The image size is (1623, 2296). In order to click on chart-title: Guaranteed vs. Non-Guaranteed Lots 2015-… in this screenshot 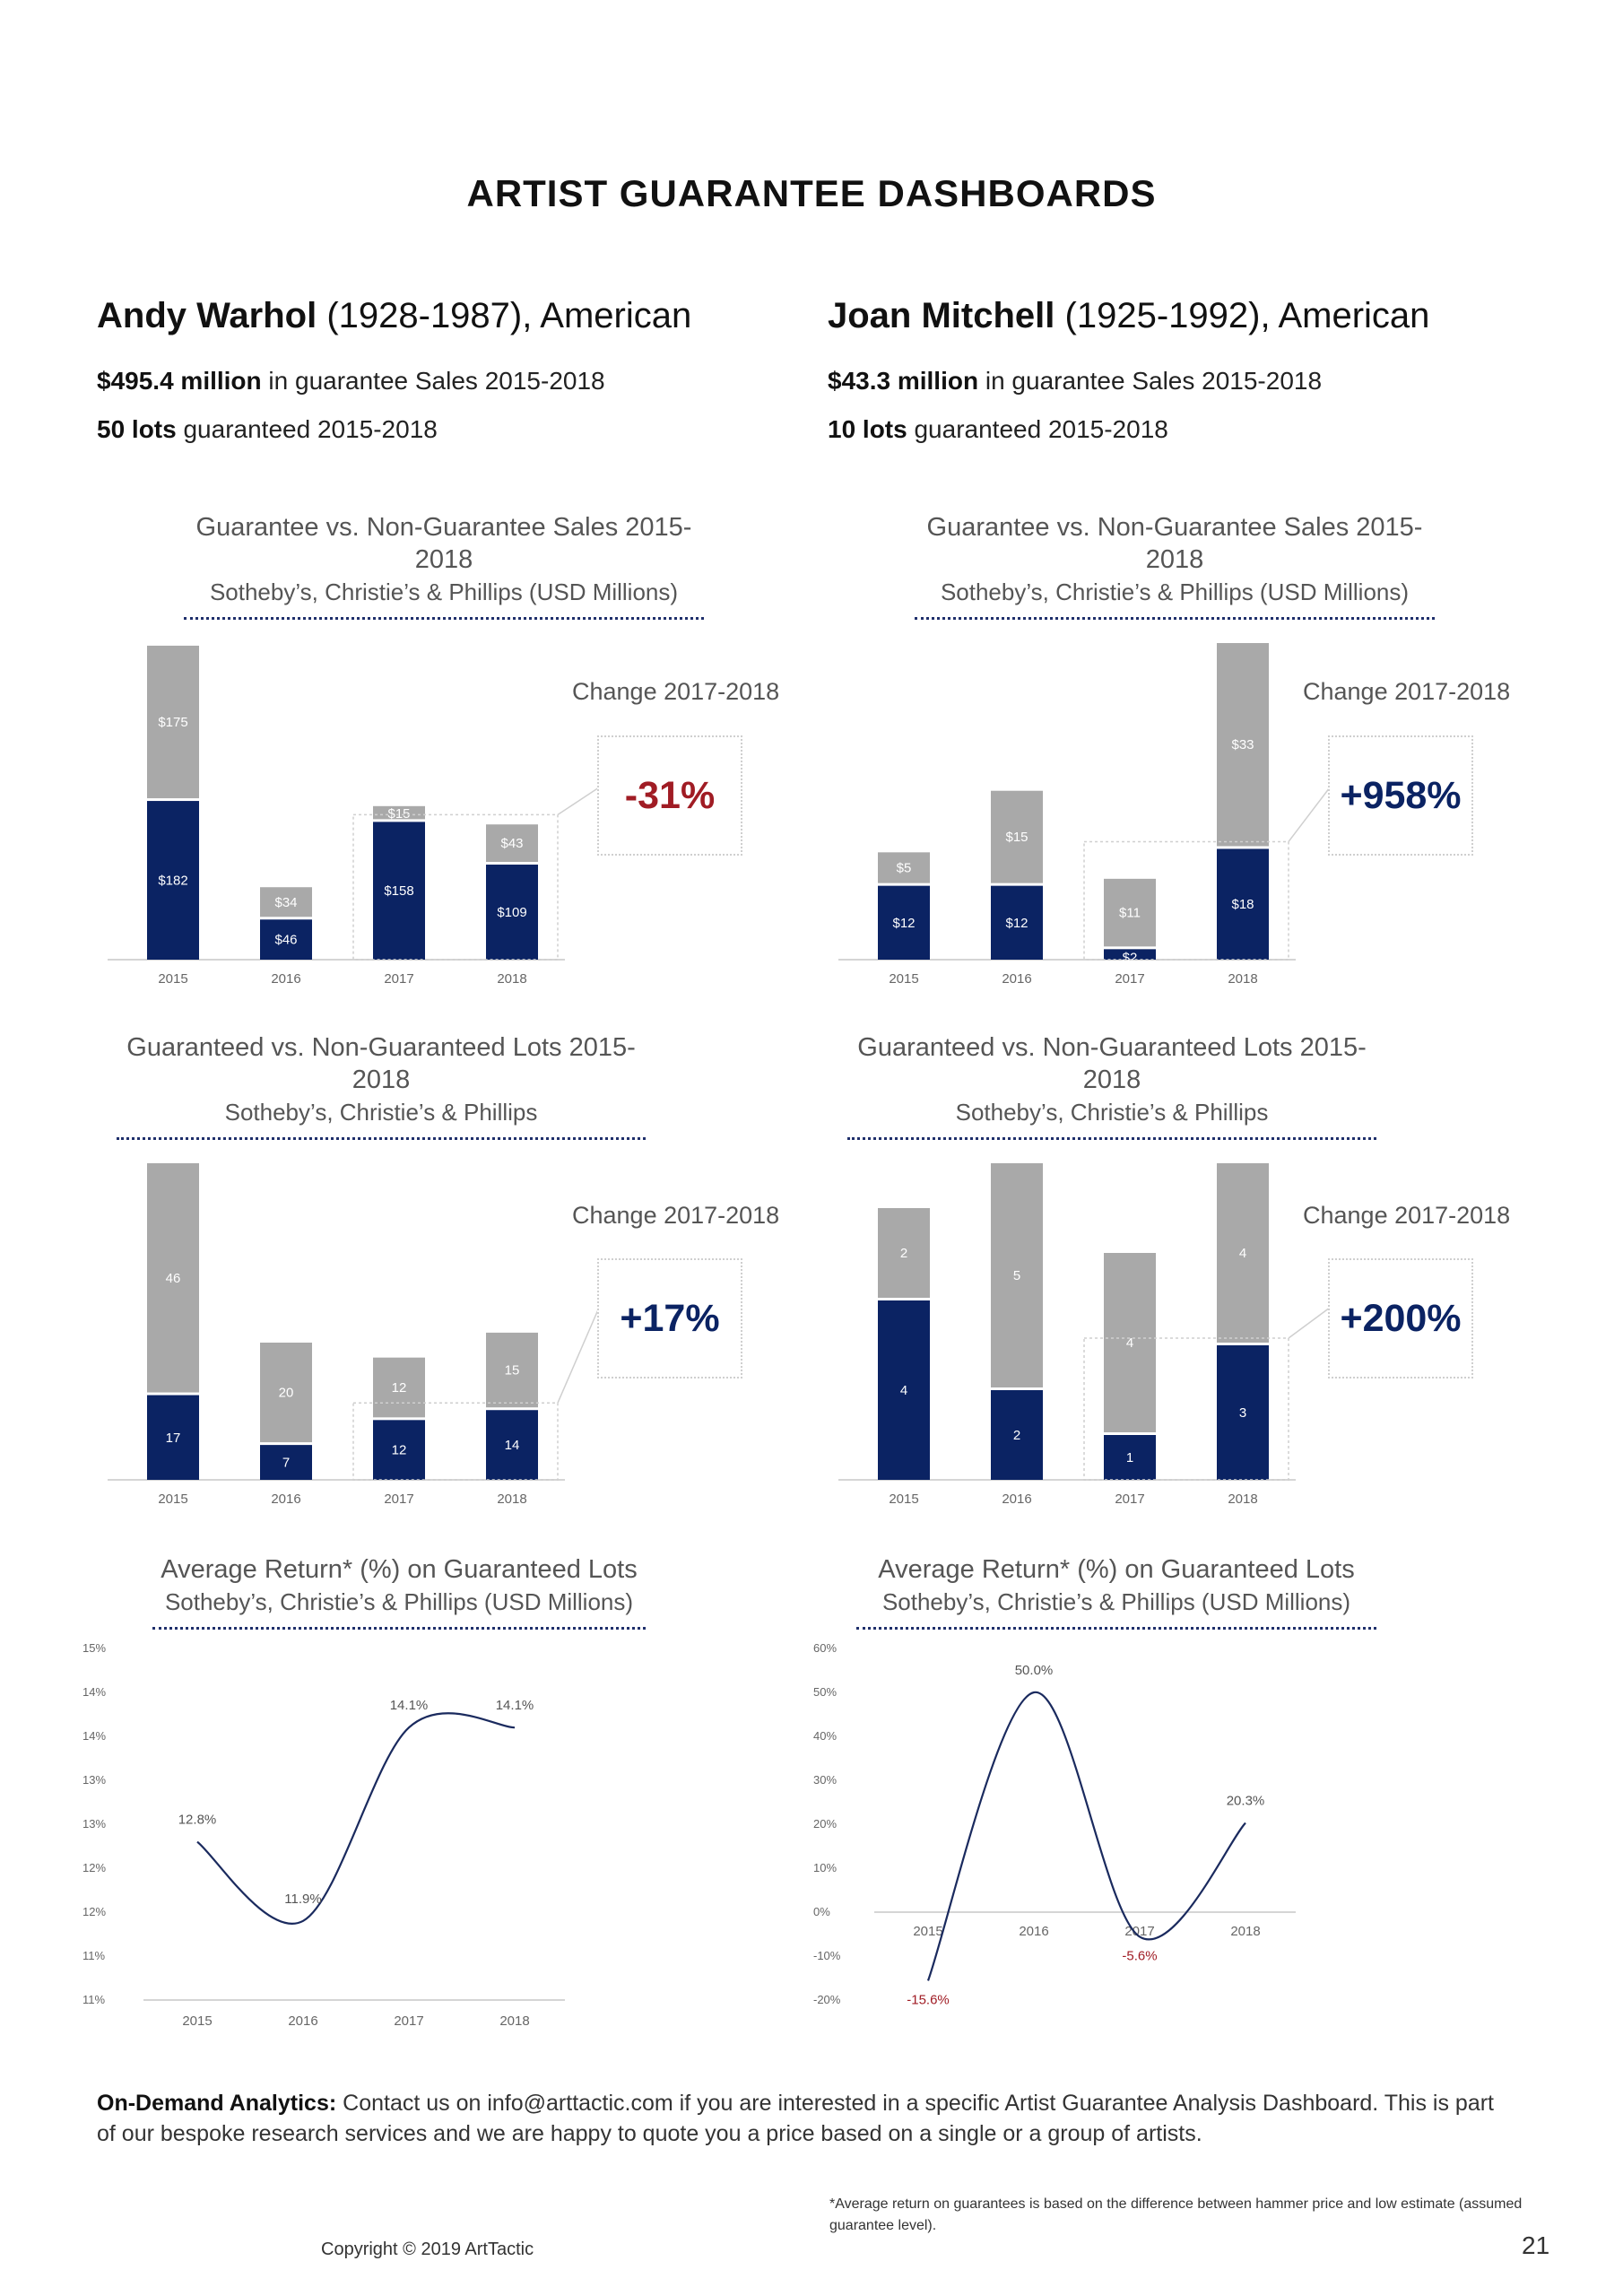, I will do `click(381, 1063)`.